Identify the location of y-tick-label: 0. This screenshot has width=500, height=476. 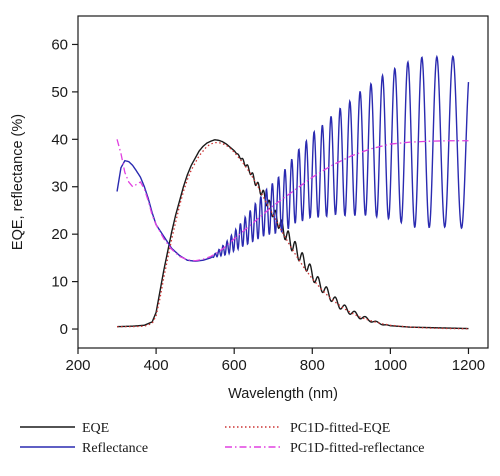
(64, 329).